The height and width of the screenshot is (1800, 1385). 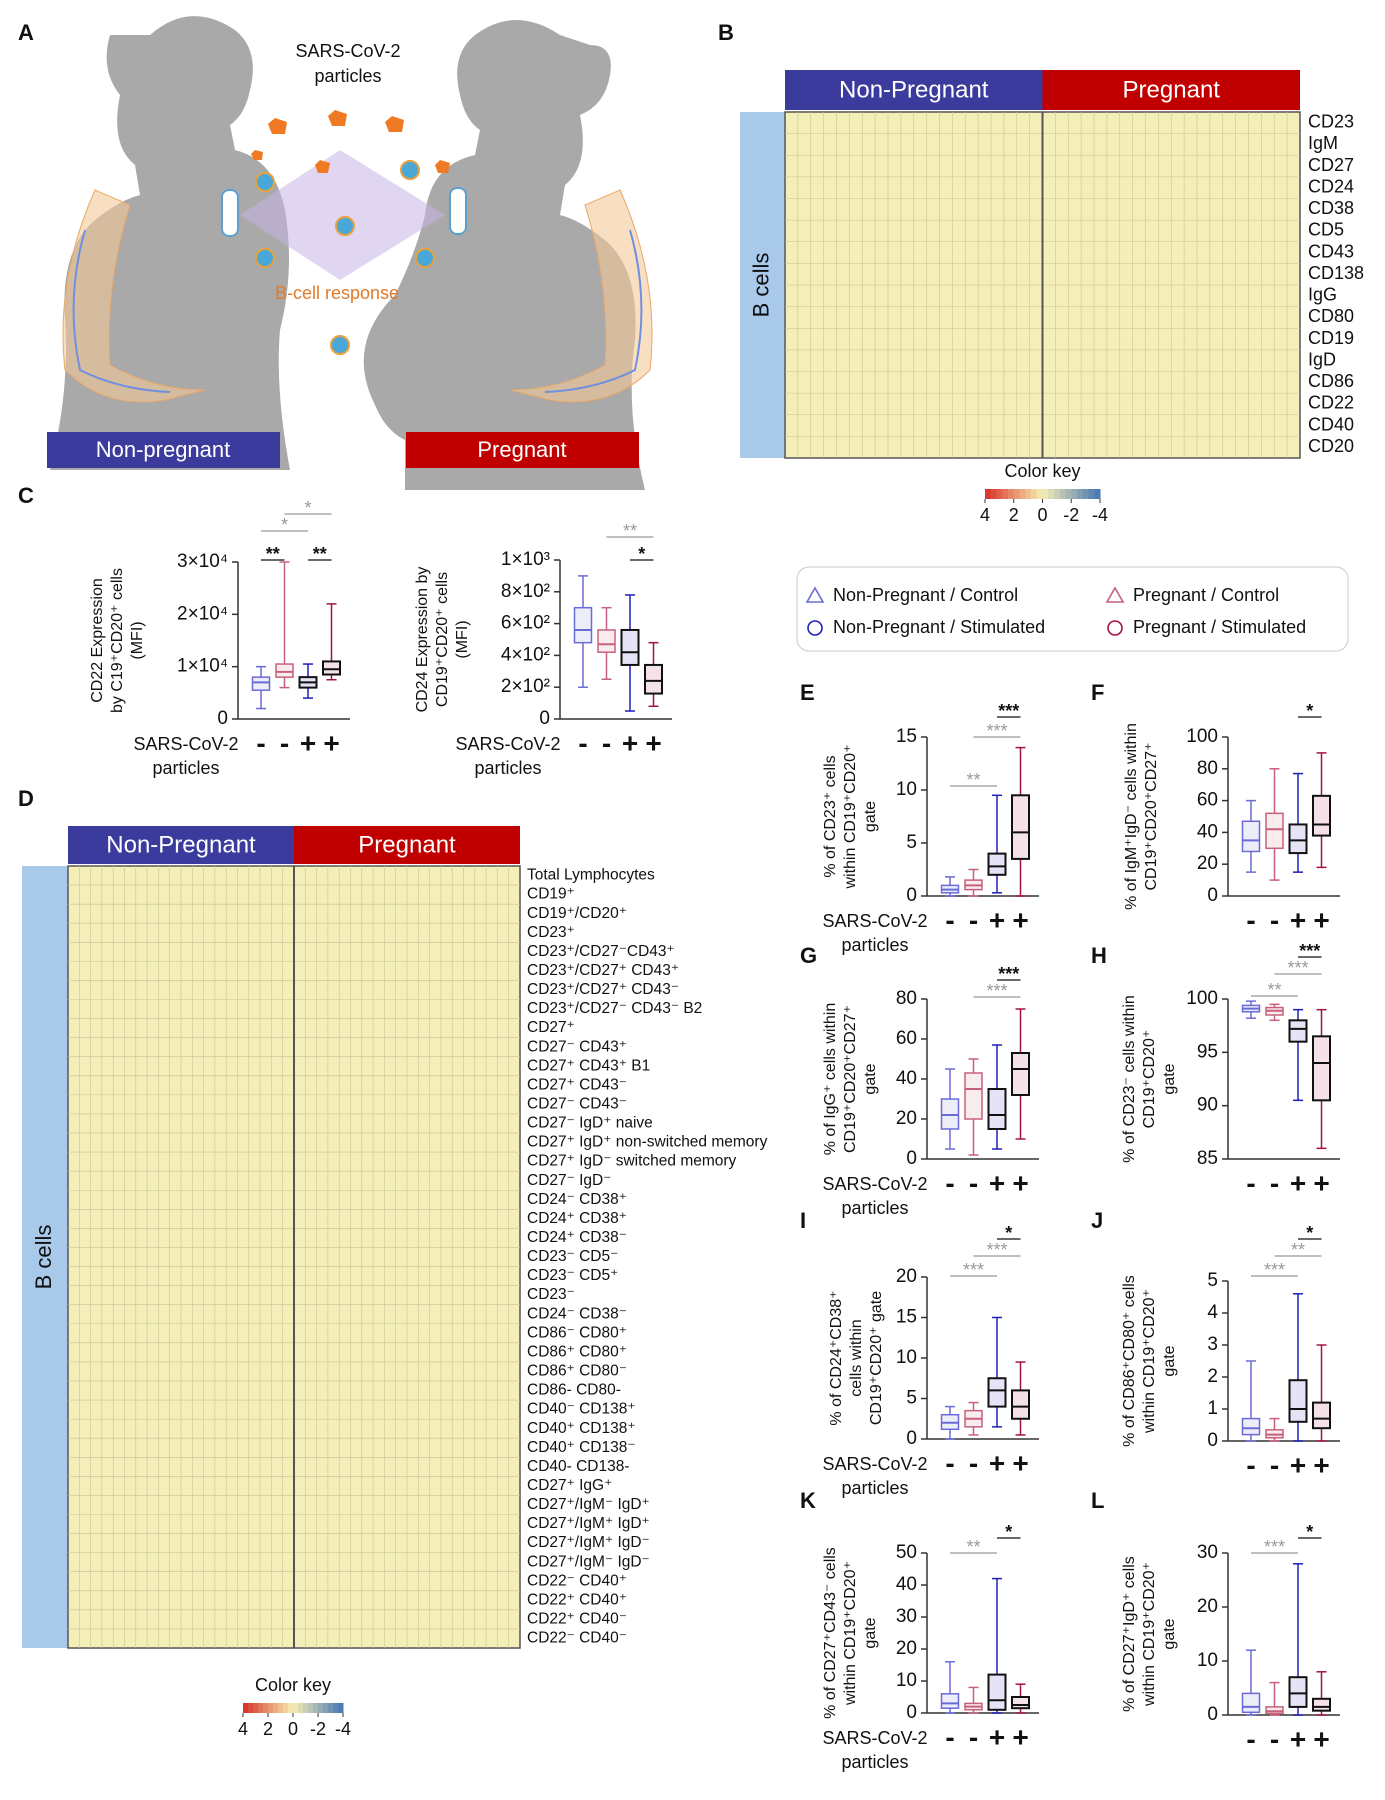 I want to click on heatmap-row-label: CD23⁺/CD27⁻CD43⁺, so click(x=601, y=951).